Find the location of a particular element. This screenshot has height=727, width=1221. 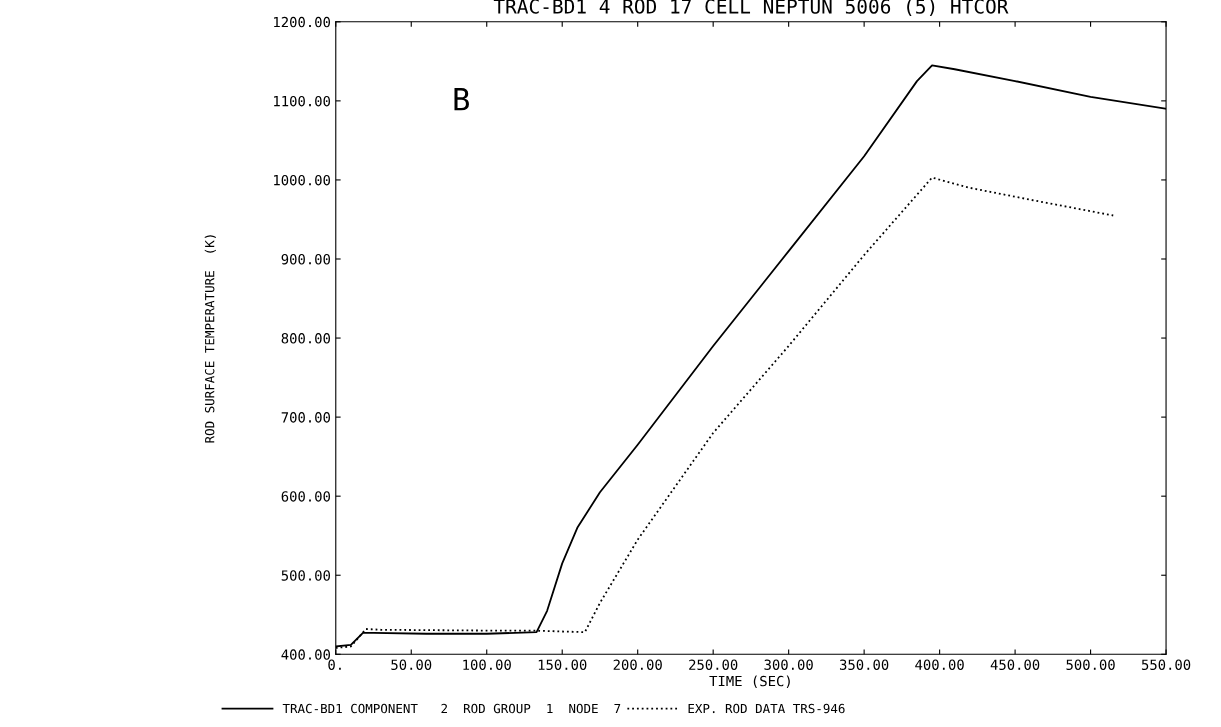

x-tick-label: 200.00 is located at coordinates (637, 664).